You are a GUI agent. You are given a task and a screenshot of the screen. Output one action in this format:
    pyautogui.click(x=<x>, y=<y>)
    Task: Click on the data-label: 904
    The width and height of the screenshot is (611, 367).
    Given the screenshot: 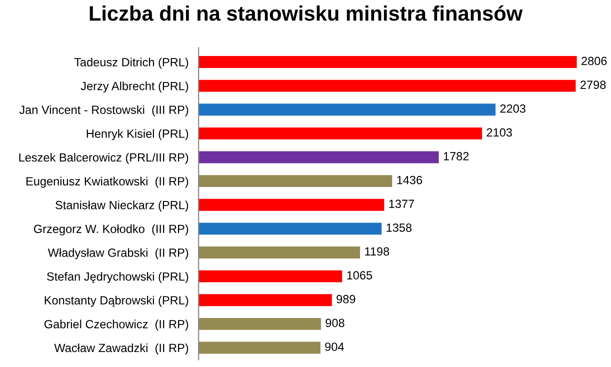 What is the action you would take?
    pyautogui.click(x=334, y=346)
    